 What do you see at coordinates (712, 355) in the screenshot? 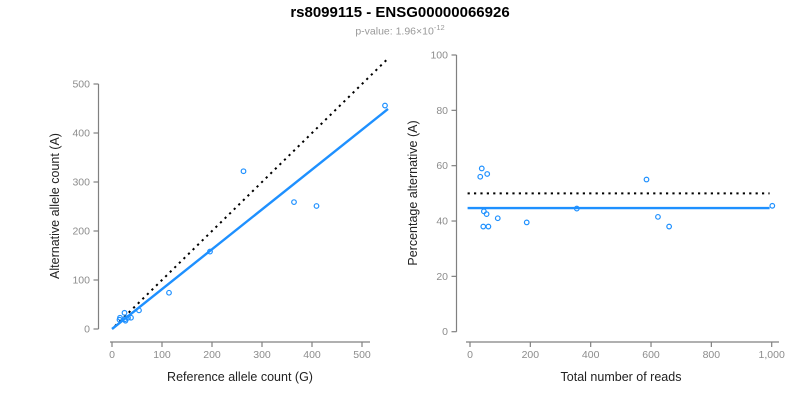
I see `x-tick-label: 800` at bounding box center [712, 355].